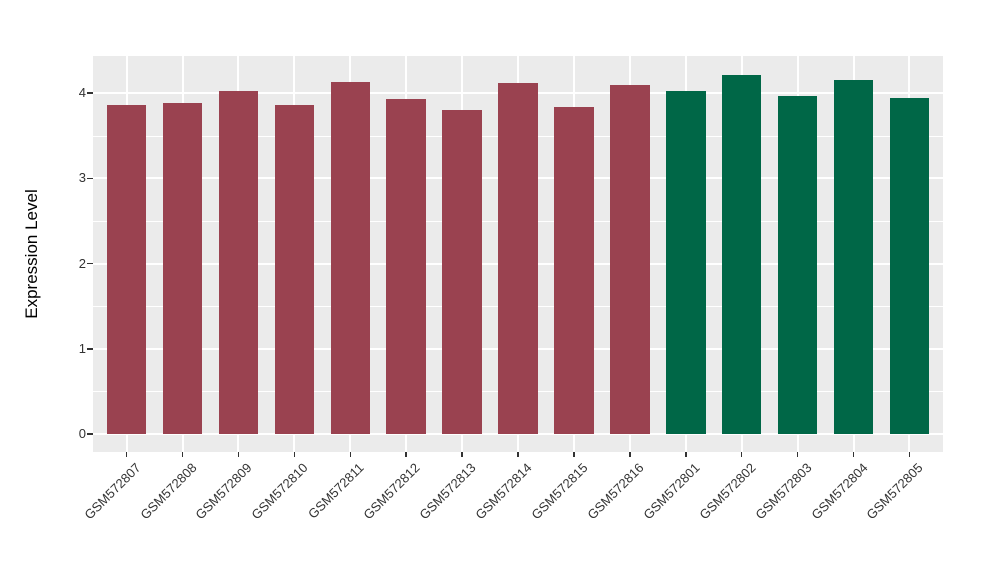  What do you see at coordinates (727, 491) in the screenshot?
I see `x-tick-label: GSM572802` at bounding box center [727, 491].